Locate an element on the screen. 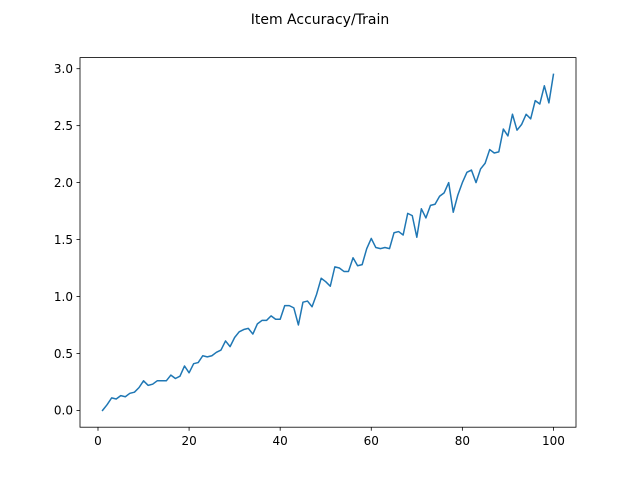 The height and width of the screenshot is (480, 640). y-axis: 0.0 0.5 1.0 1.5 2.0 2.5 3.0 is located at coordinates (67, 240).